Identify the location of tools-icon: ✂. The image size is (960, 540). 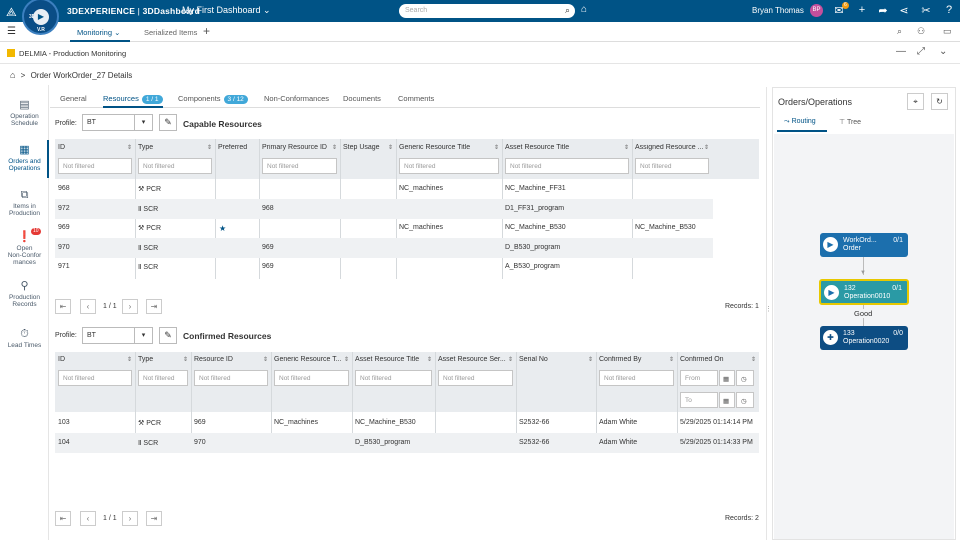
(926, 11).